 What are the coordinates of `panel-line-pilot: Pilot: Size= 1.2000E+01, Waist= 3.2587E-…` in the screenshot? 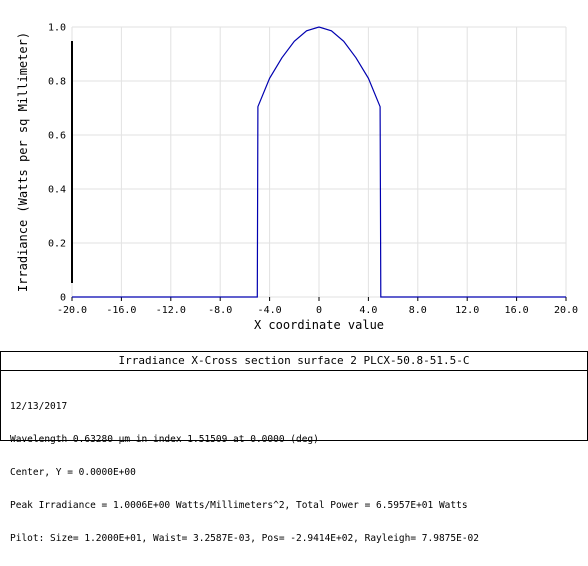 It's located at (244, 538).